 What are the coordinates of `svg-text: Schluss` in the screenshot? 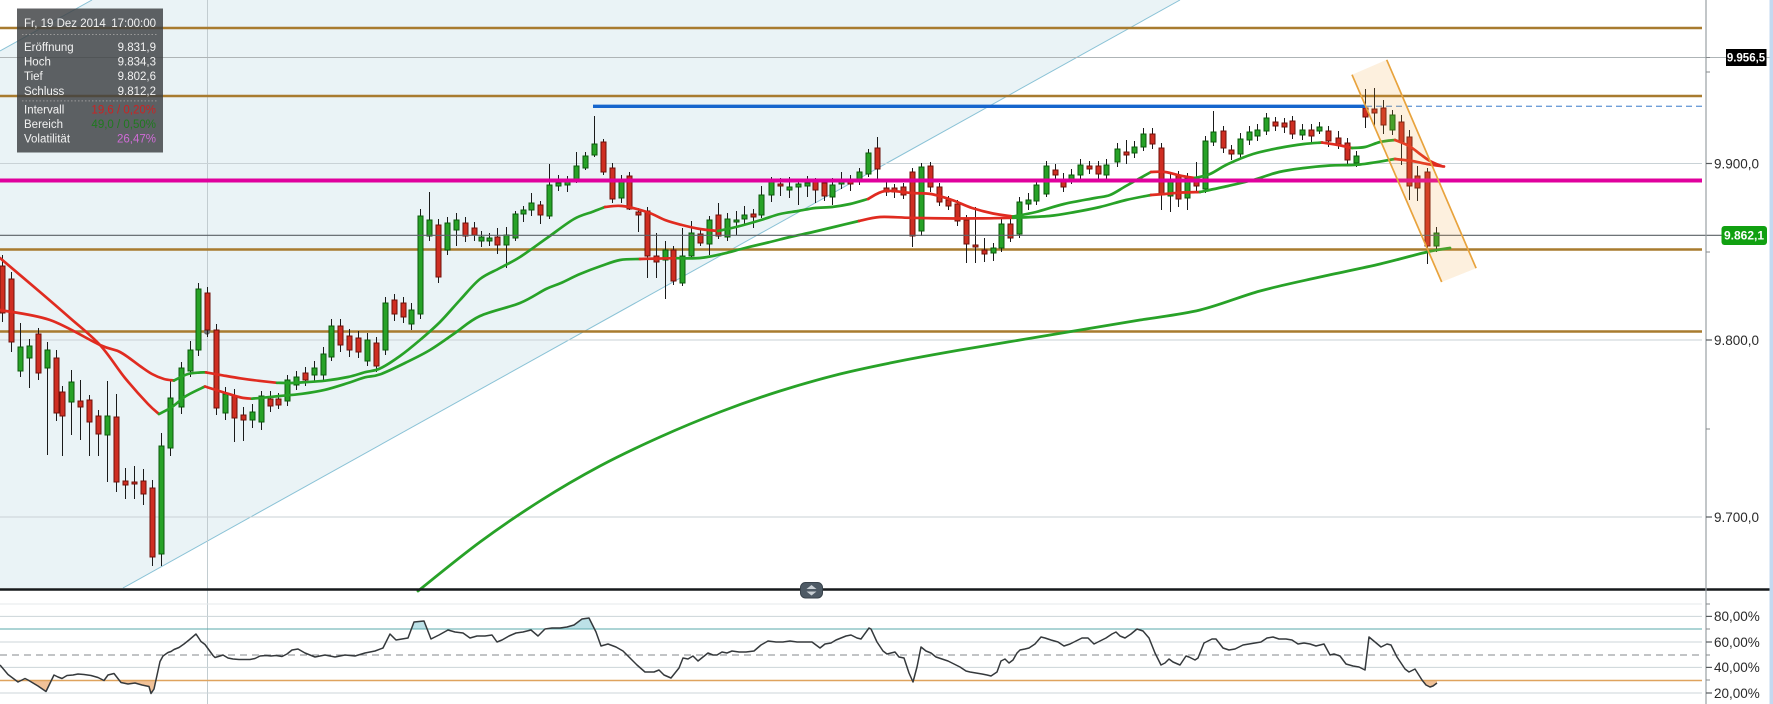 It's located at (44, 92).